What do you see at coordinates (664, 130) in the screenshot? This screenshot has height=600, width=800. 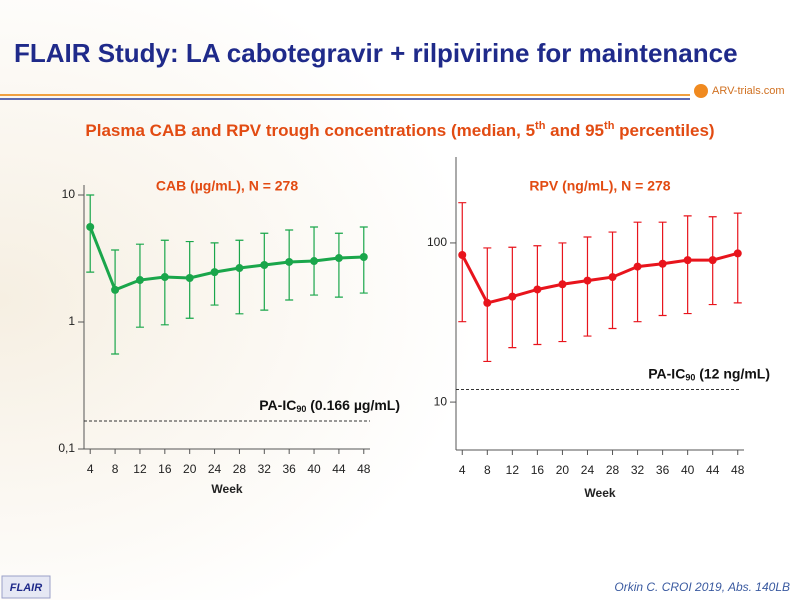 I see `subtitle-part: percentiles)` at bounding box center [664, 130].